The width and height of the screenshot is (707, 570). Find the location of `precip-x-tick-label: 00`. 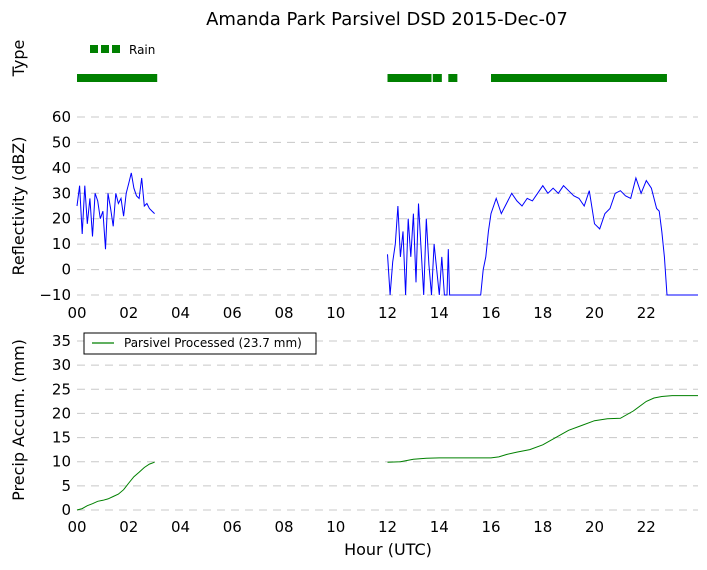

precip-x-tick-label: 00 is located at coordinates (76, 527).